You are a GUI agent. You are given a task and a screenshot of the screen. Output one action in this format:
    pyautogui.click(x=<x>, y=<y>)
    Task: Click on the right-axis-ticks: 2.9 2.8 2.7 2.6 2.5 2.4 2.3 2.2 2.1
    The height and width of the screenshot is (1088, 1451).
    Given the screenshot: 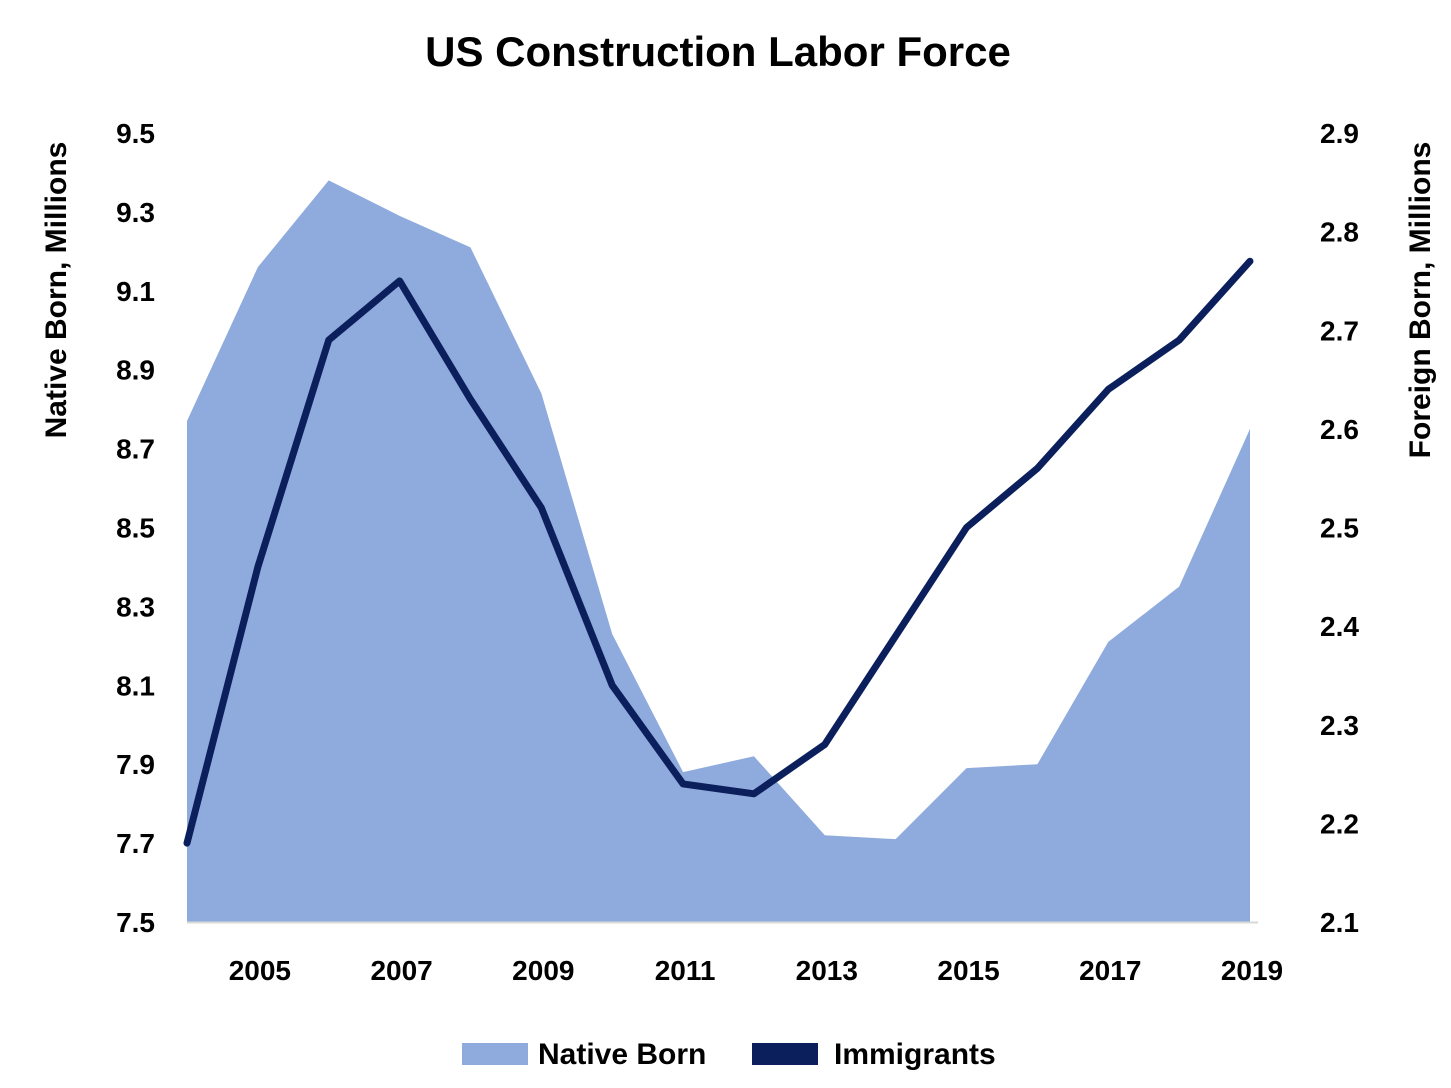 What is the action you would take?
    pyautogui.click(x=1339, y=528)
    